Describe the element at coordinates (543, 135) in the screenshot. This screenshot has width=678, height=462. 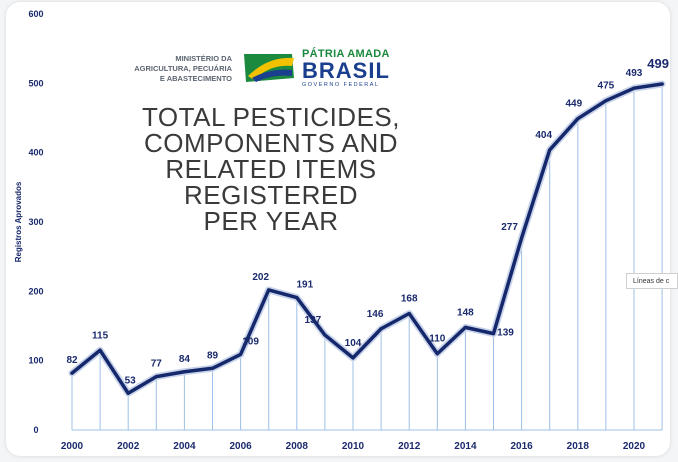
I see `data-label: 404` at that location.